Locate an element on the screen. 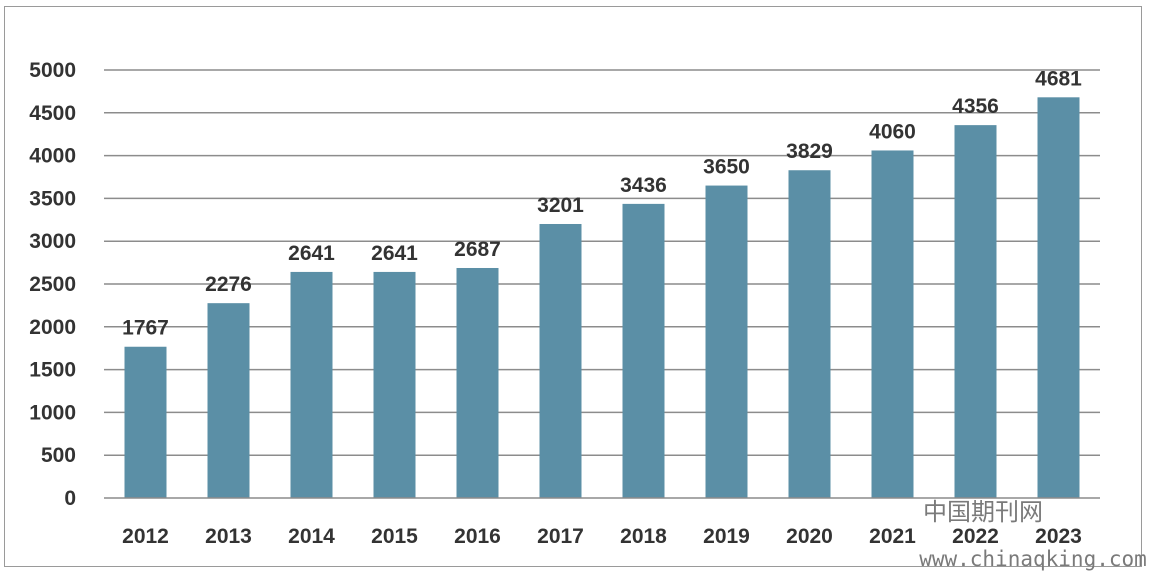  y-tick-label-1000: 1000 is located at coordinates (52, 412).